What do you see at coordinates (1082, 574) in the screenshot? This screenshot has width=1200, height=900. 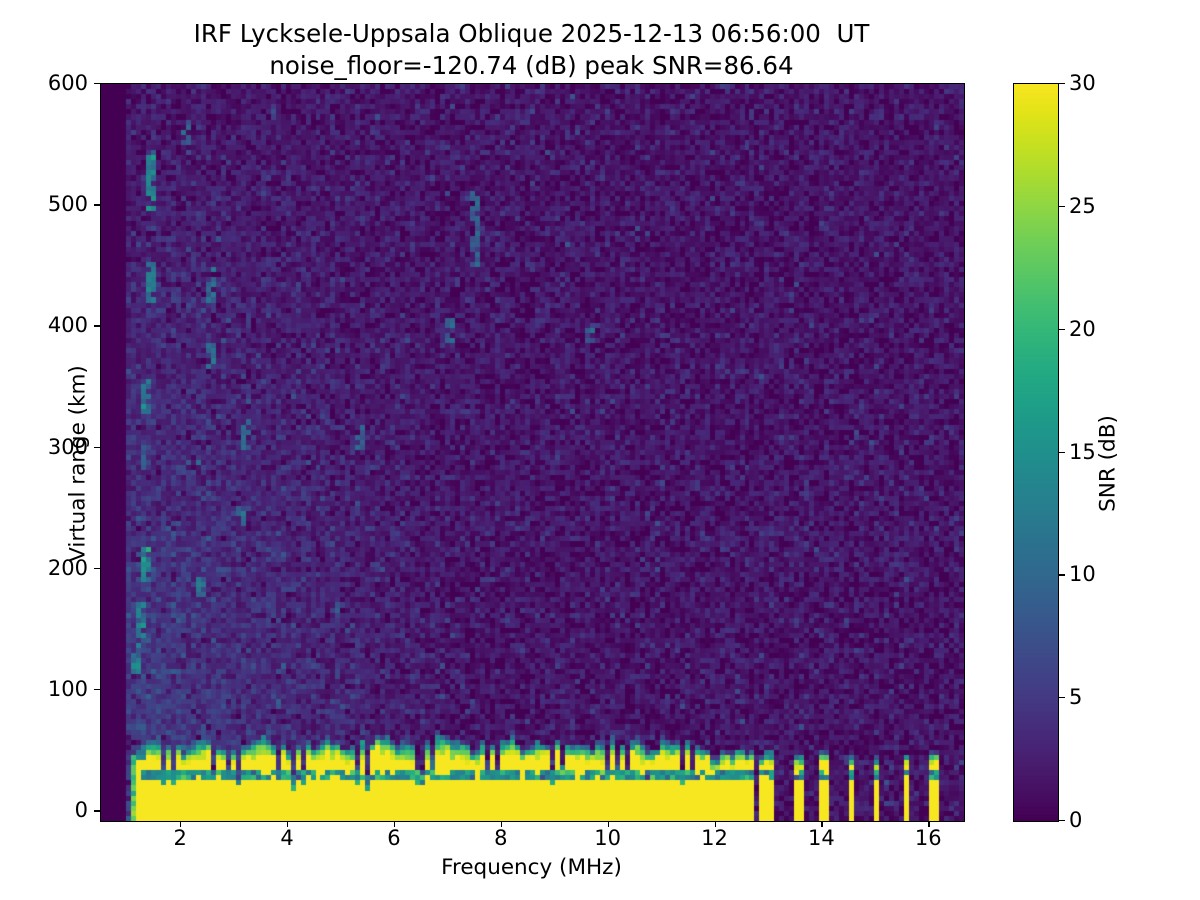 I see `colorbar-tick-label-10: 10` at bounding box center [1082, 574].